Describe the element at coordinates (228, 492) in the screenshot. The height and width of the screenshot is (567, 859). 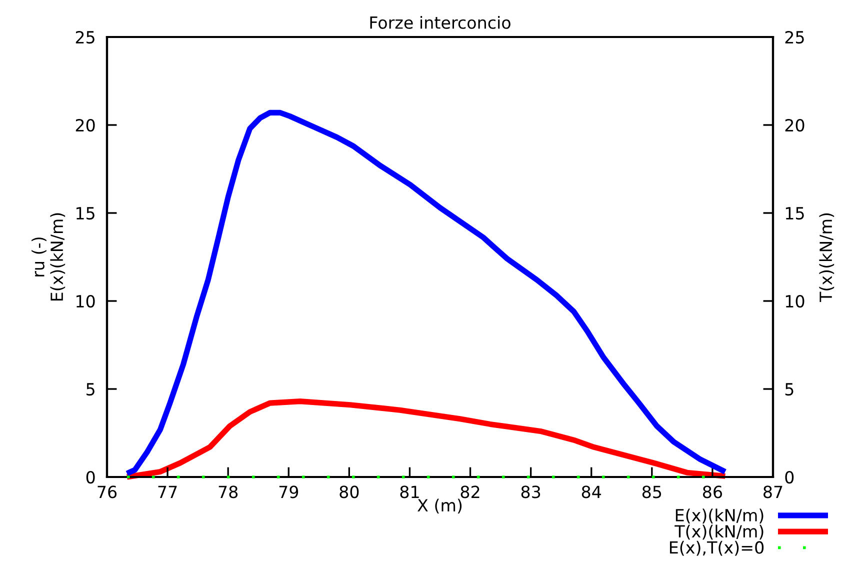
I see `x-tick-label: 78` at that location.